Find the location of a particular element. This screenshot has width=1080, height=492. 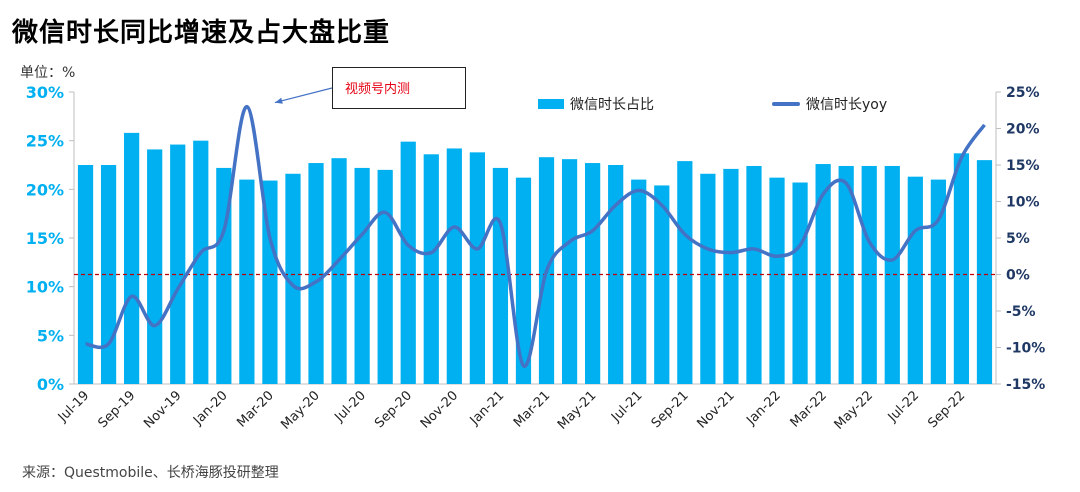

annotation-box: 视频号内测 is located at coordinates (399, 88).